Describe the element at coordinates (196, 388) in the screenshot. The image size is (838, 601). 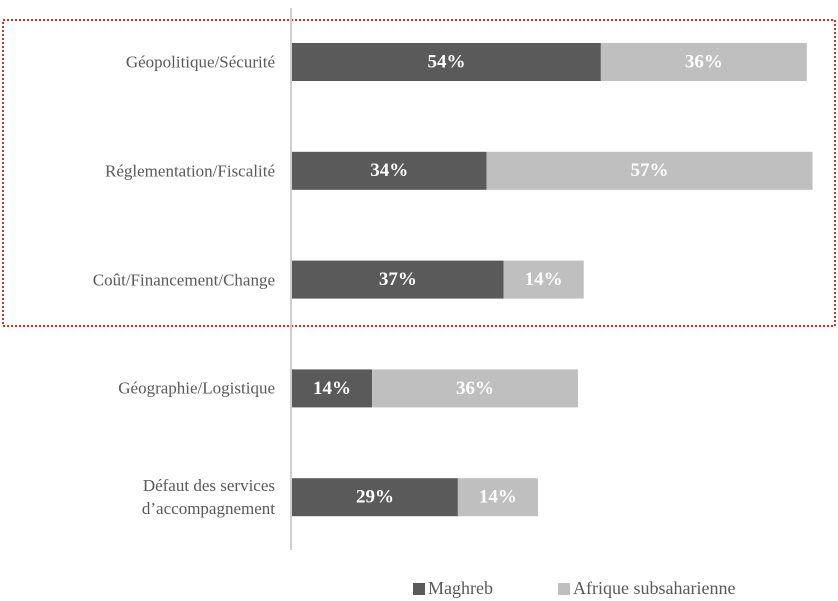
I see `category-label: Géographie/Logistique` at that location.